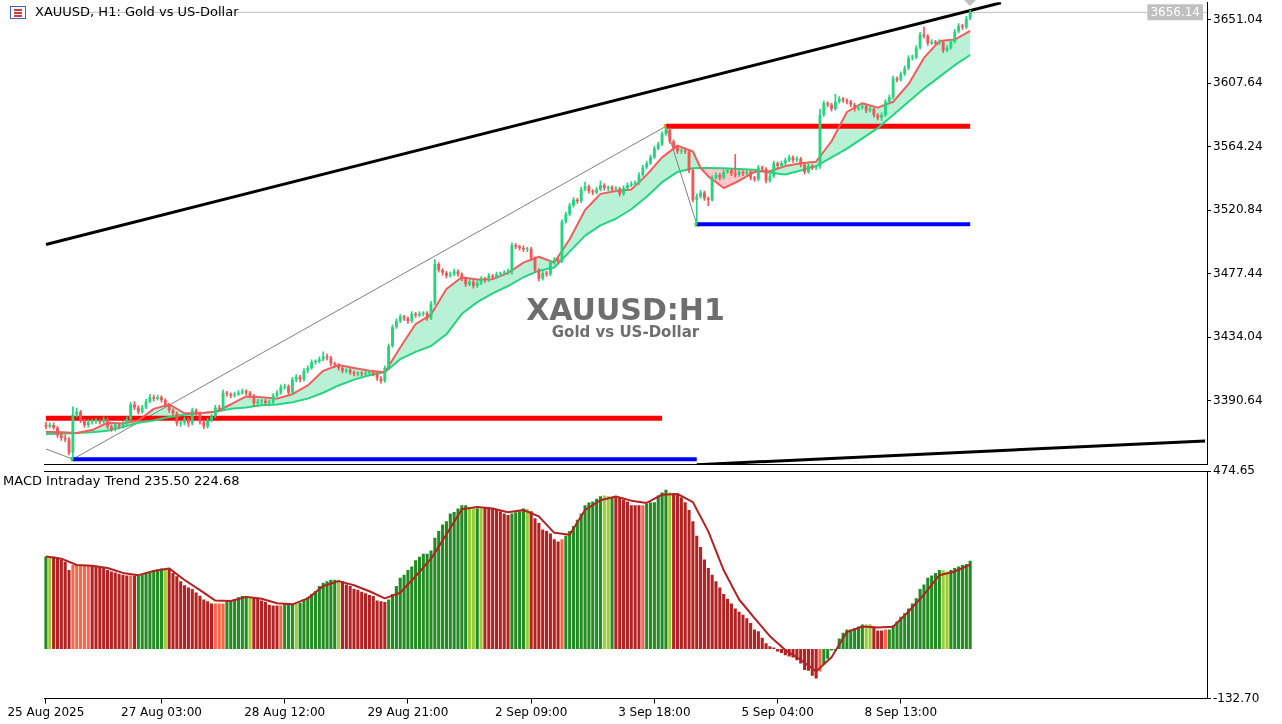 The width and height of the screenshot is (1282, 724). What do you see at coordinates (46, 711) in the screenshot?
I see `x-tick-label: 25 Aug 2025` at bounding box center [46, 711].